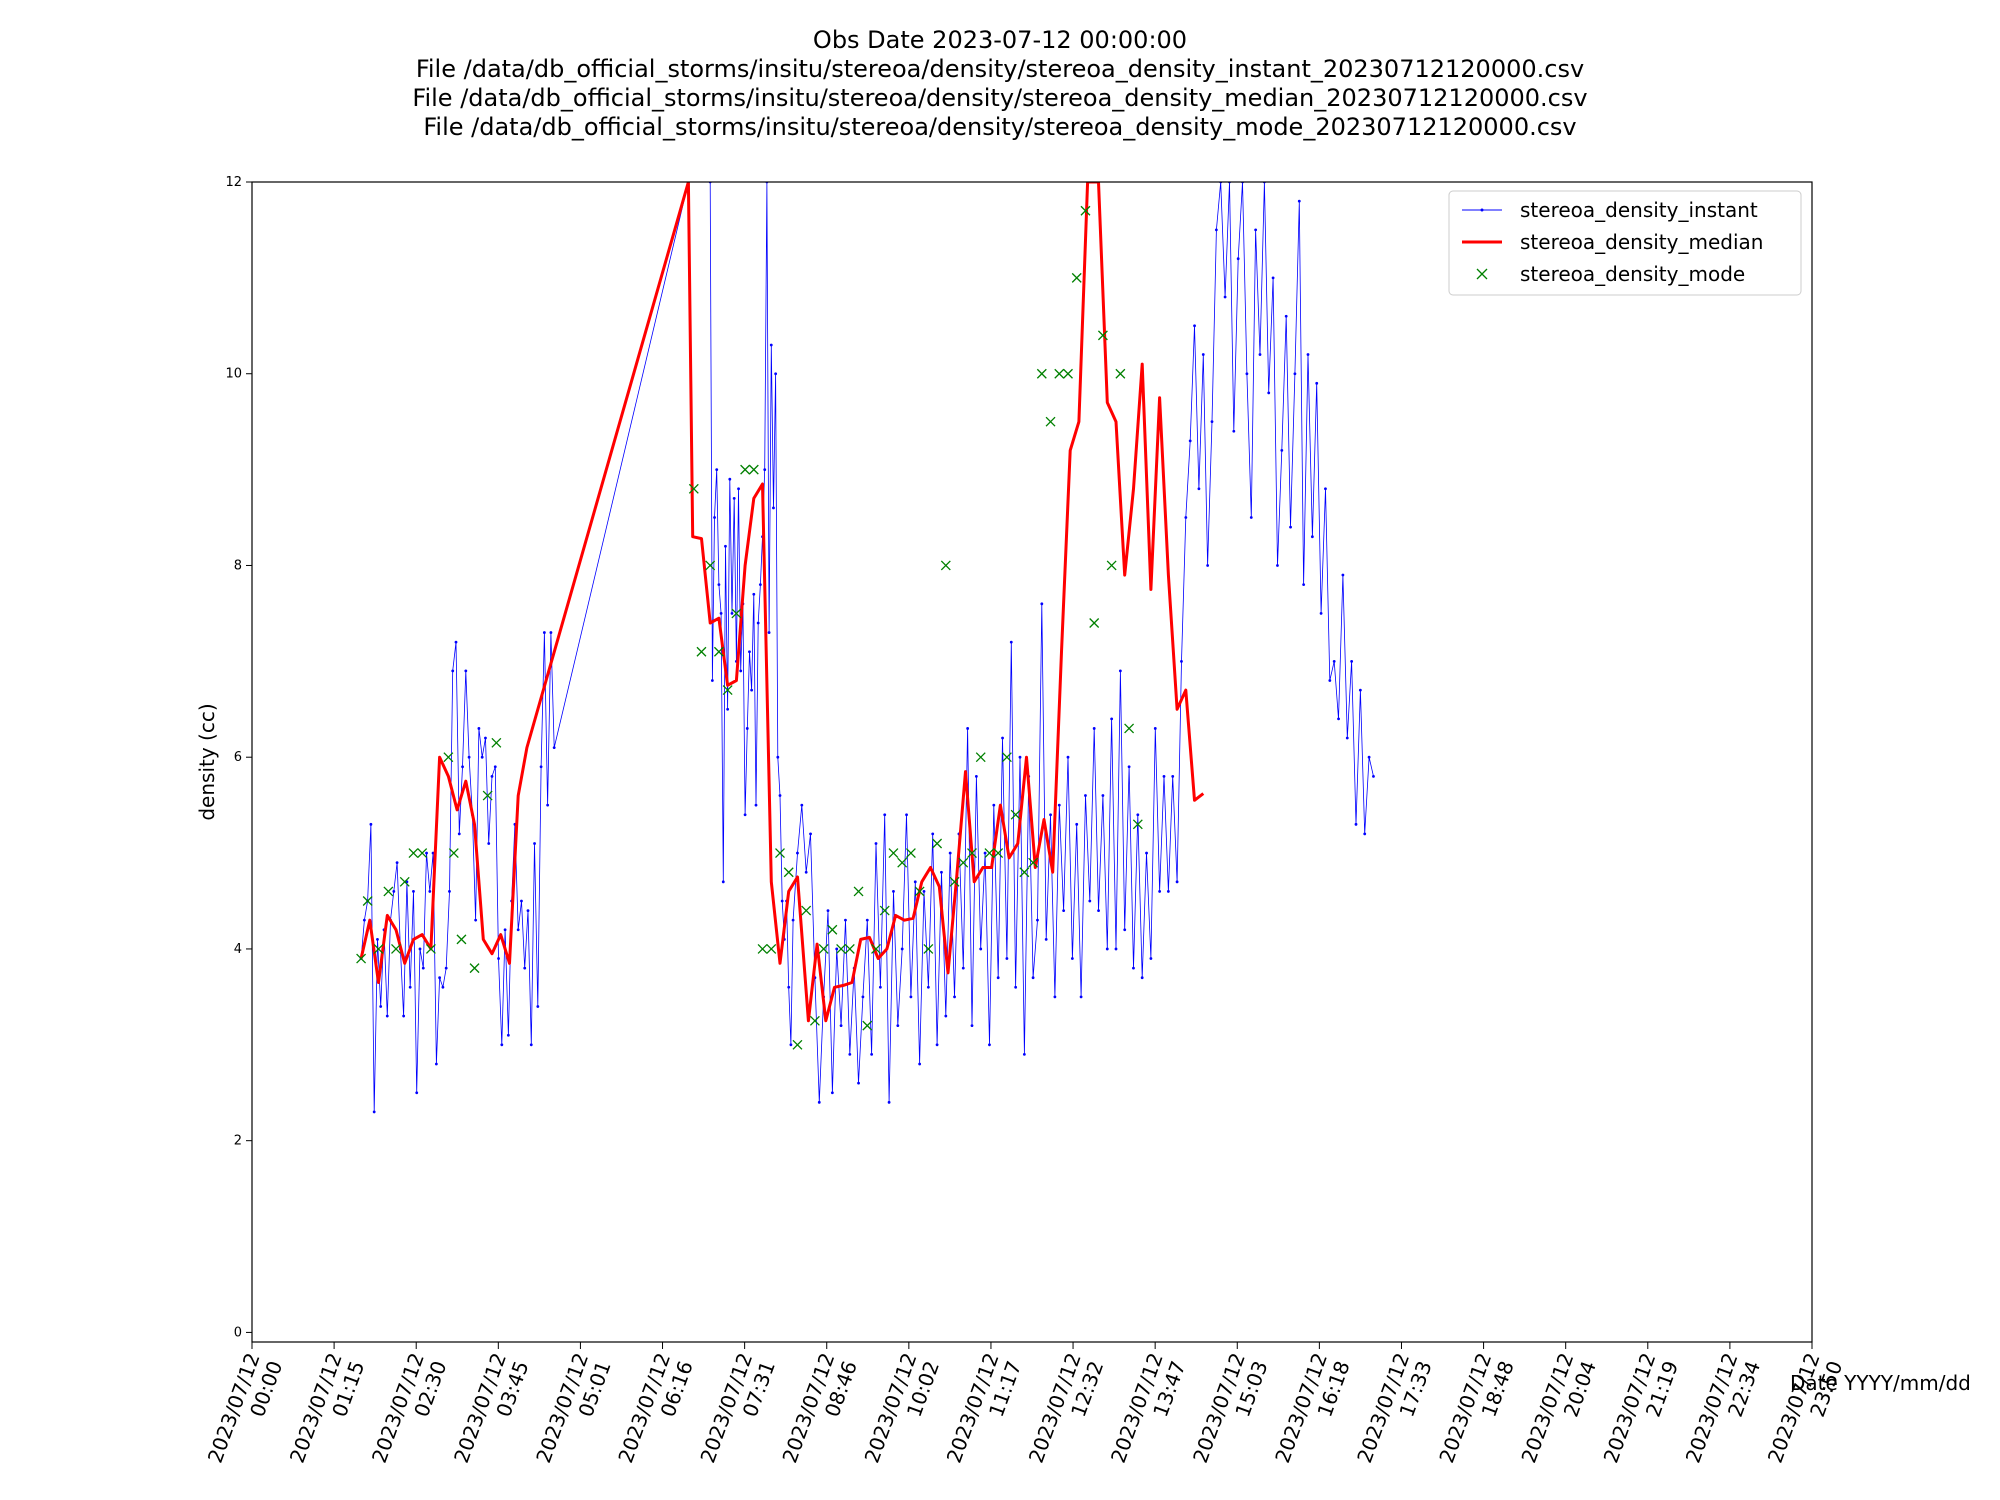 The height and width of the screenshot is (1500, 2000). What do you see at coordinates (409, 1412) in the screenshot?
I see `x-tick-label: 2023/07/1202:30` at bounding box center [409, 1412].